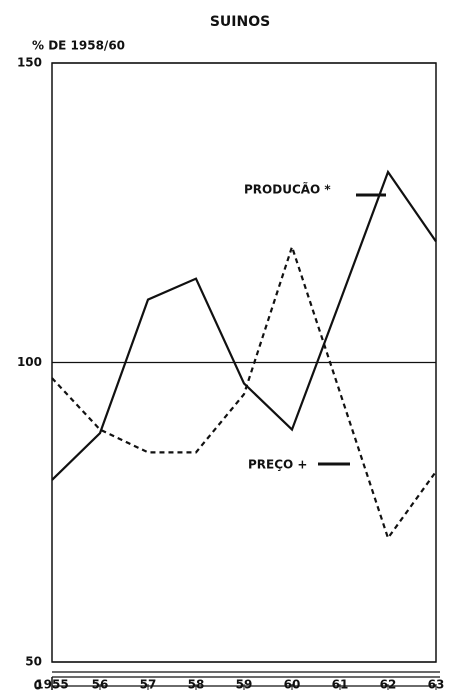  What do you see at coordinates (51, 685) in the screenshot?
I see `x-tick-label: 1955` at bounding box center [51, 685].